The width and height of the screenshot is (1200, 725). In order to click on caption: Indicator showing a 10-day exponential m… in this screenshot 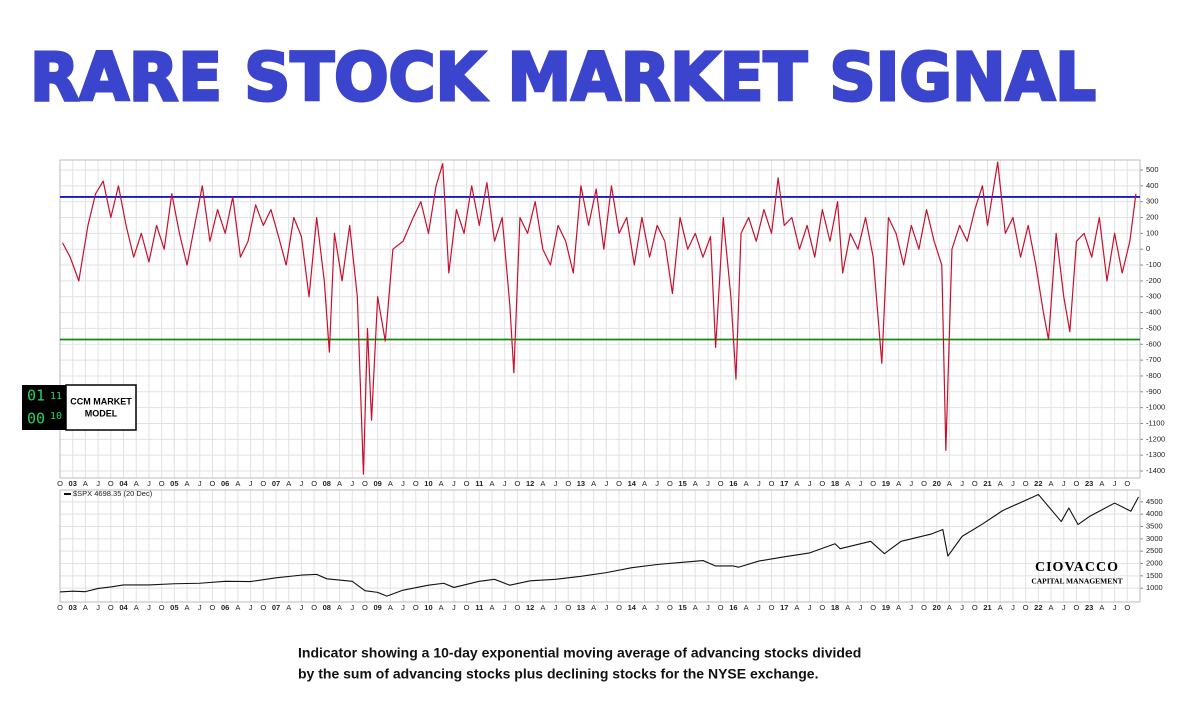, I will do `click(579, 653)`.